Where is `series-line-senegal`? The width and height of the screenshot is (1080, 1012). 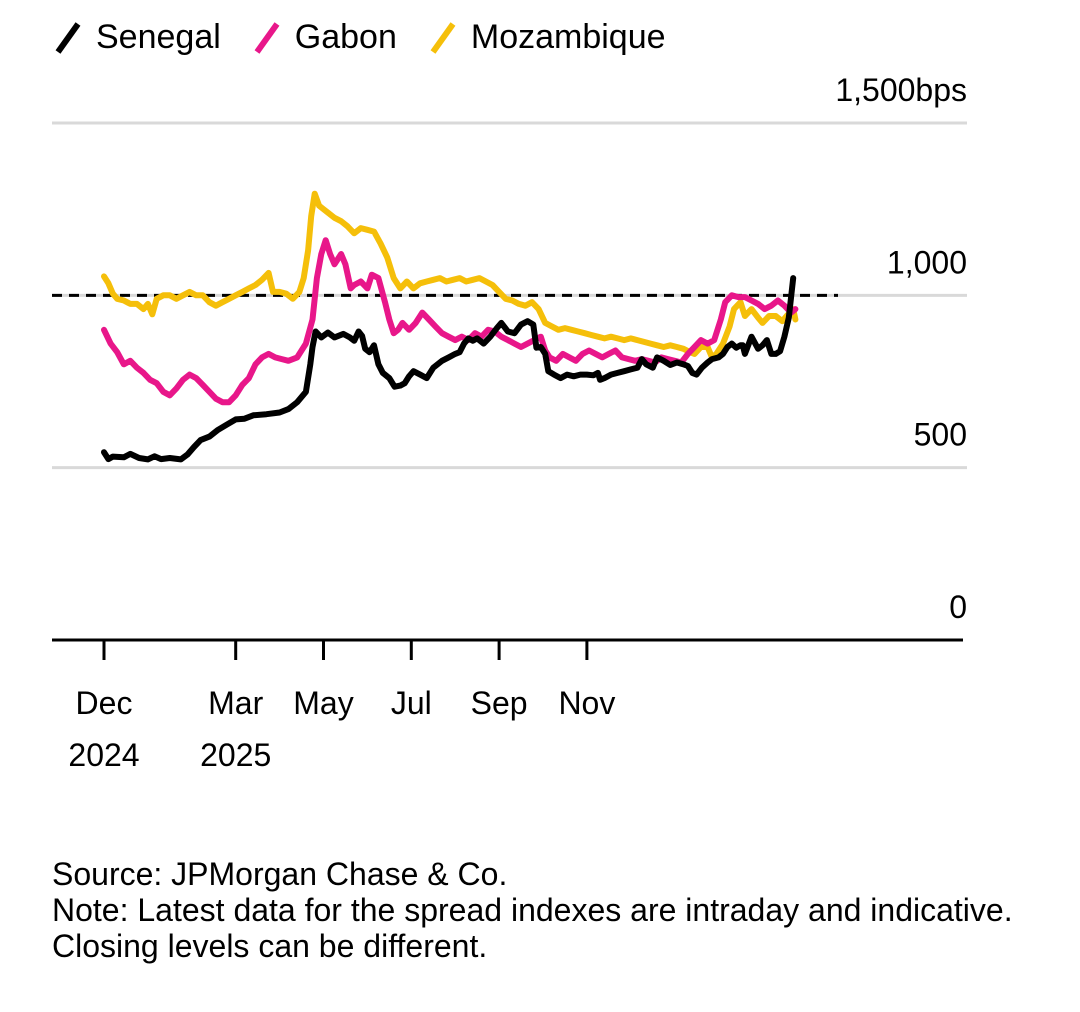 series-line-senegal is located at coordinates (449, 369).